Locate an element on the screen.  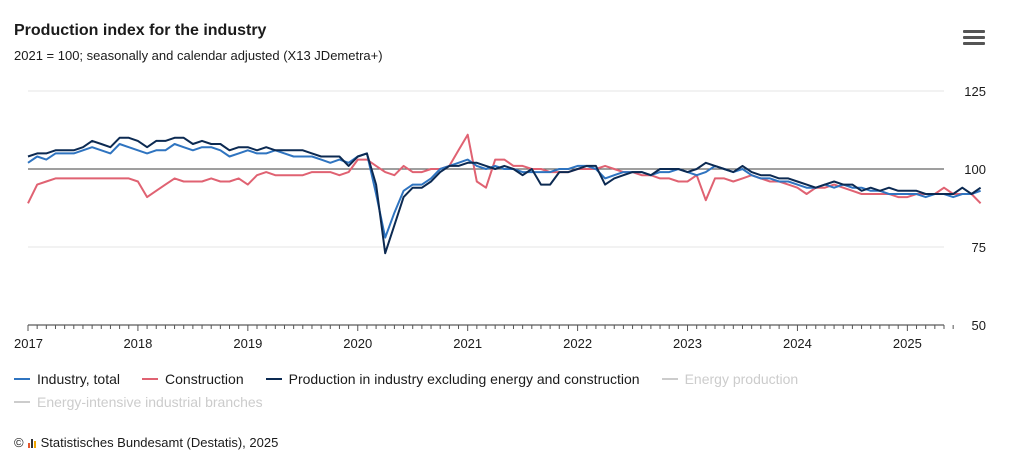
x-tick-label: 2021 is located at coordinates (467, 343).